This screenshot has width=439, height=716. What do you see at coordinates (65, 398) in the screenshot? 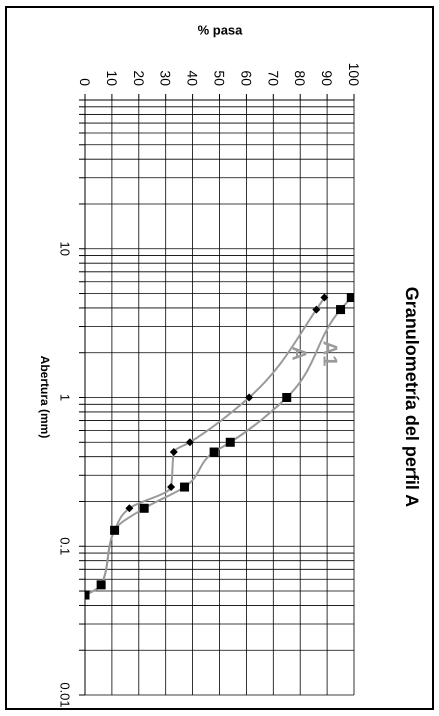
I see `y-tick-label: 1` at bounding box center [65, 398].